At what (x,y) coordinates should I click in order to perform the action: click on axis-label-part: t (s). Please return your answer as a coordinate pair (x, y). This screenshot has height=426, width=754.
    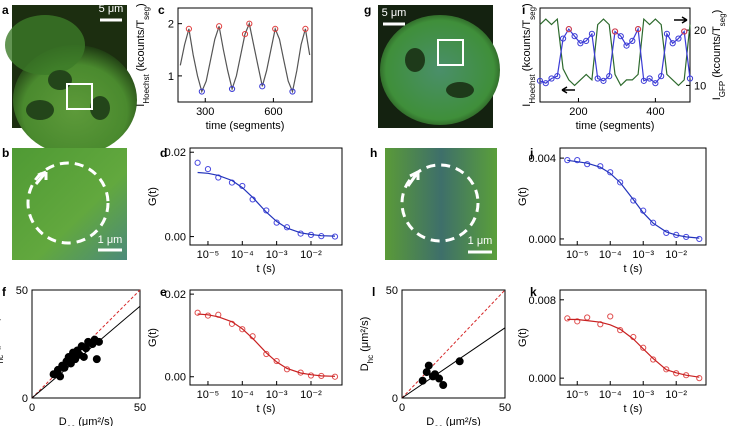
    Looking at the image, I should click on (266, 269).